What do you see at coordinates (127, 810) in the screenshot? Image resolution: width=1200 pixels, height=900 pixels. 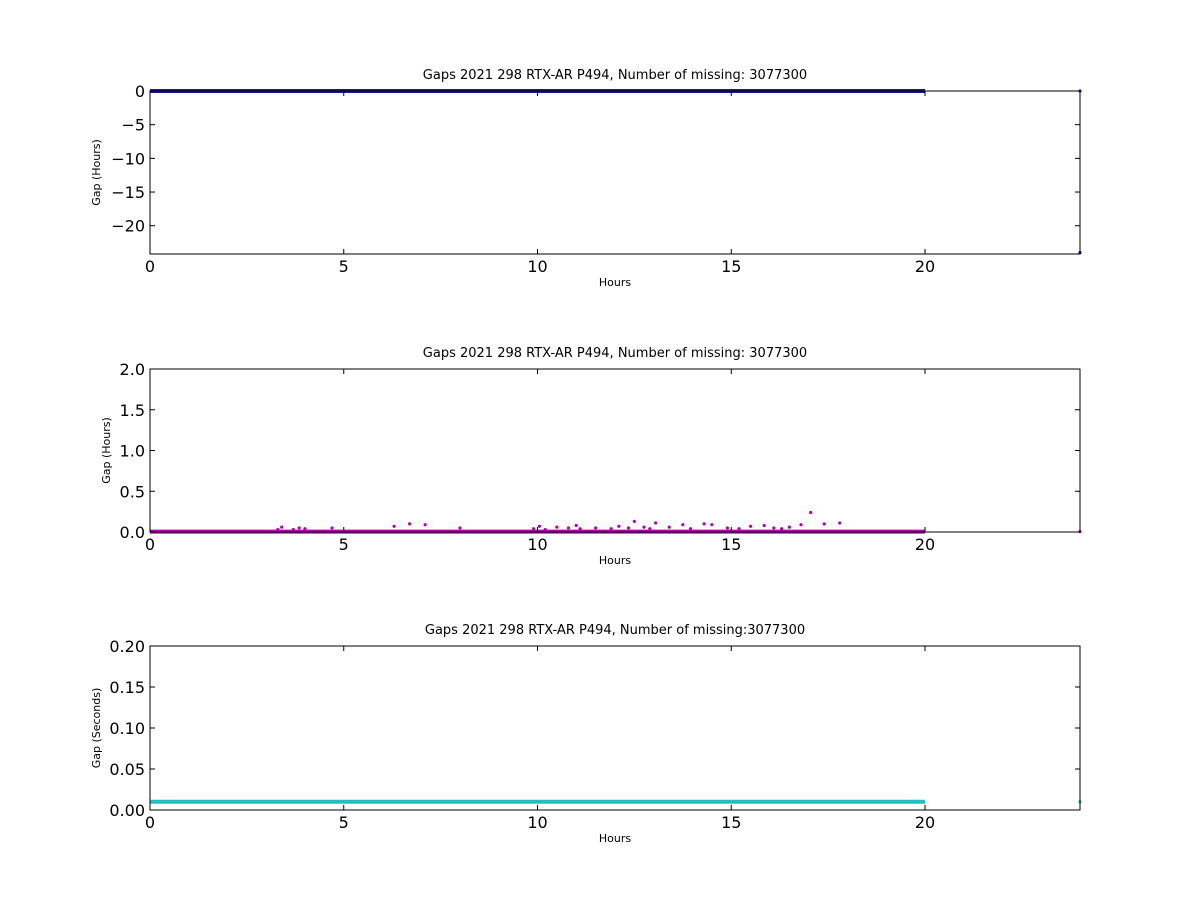 I see `y-tick-label: 0.00` at bounding box center [127, 810].